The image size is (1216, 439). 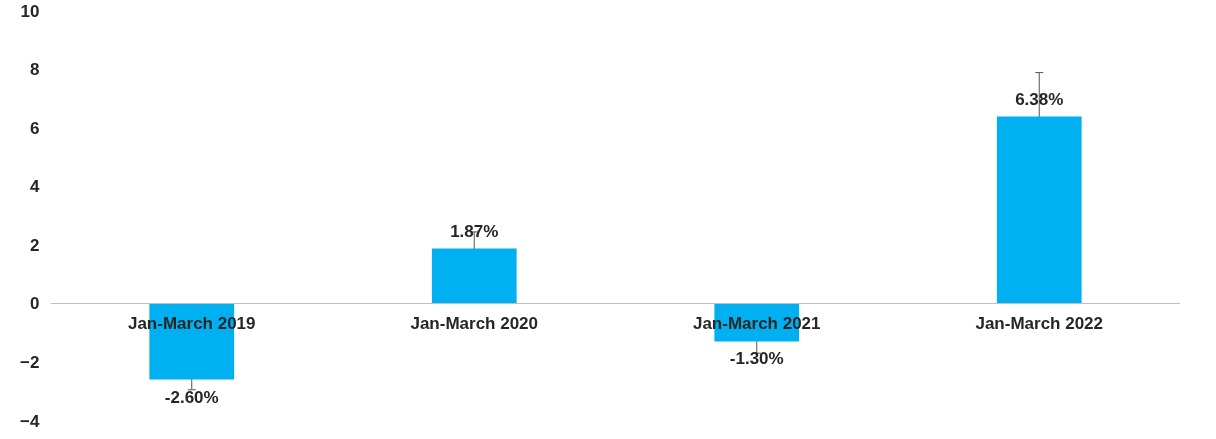 What do you see at coordinates (35, 70) in the screenshot?
I see `y-tick-label: 8` at bounding box center [35, 70].